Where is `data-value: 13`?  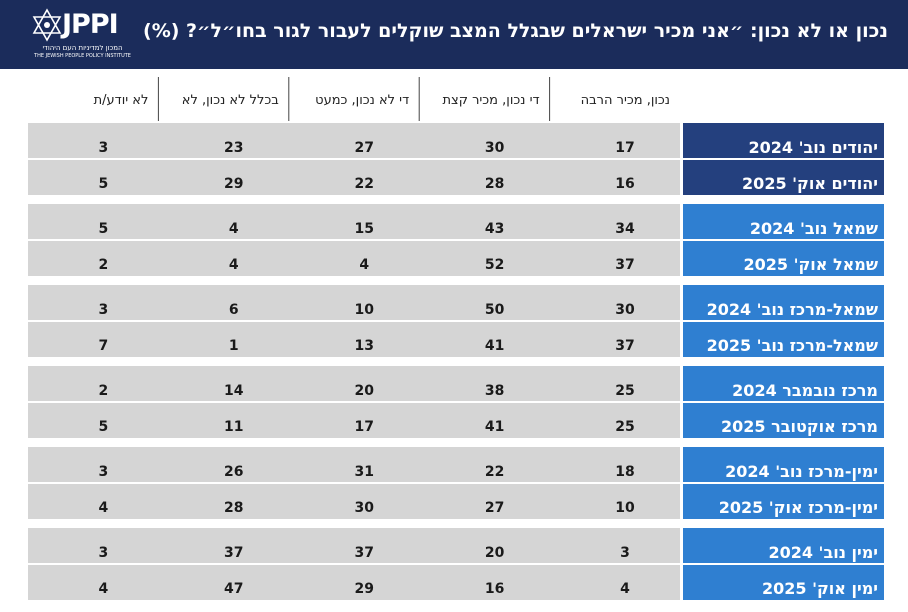 data-value: 13 is located at coordinates (363, 346).